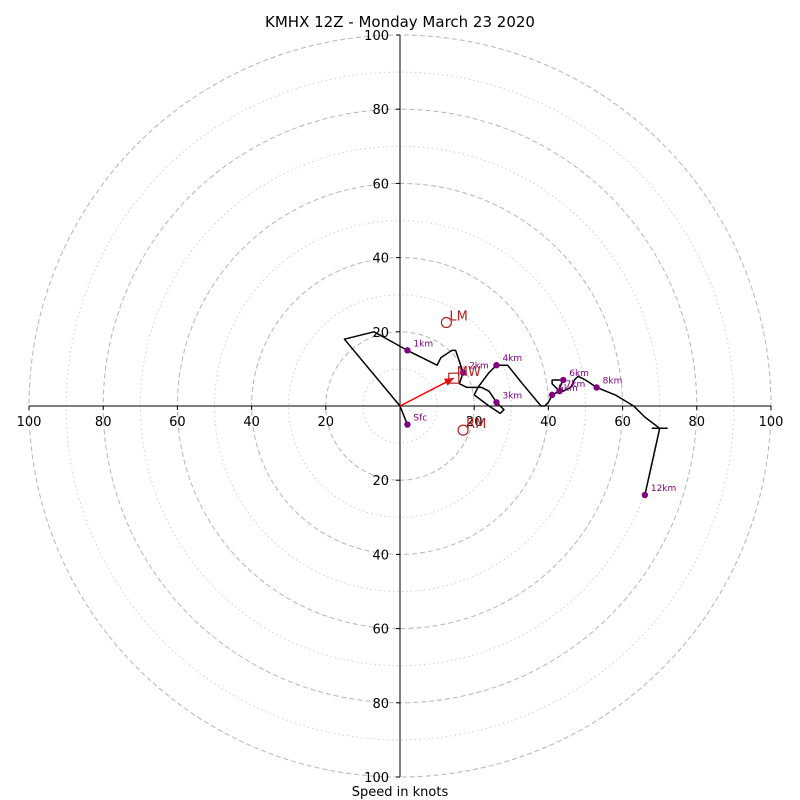 Image resolution: width=800 pixels, height=800 pixels. What do you see at coordinates (512, 359) in the screenshot?
I see `height-marker-label: 4km` at bounding box center [512, 359].